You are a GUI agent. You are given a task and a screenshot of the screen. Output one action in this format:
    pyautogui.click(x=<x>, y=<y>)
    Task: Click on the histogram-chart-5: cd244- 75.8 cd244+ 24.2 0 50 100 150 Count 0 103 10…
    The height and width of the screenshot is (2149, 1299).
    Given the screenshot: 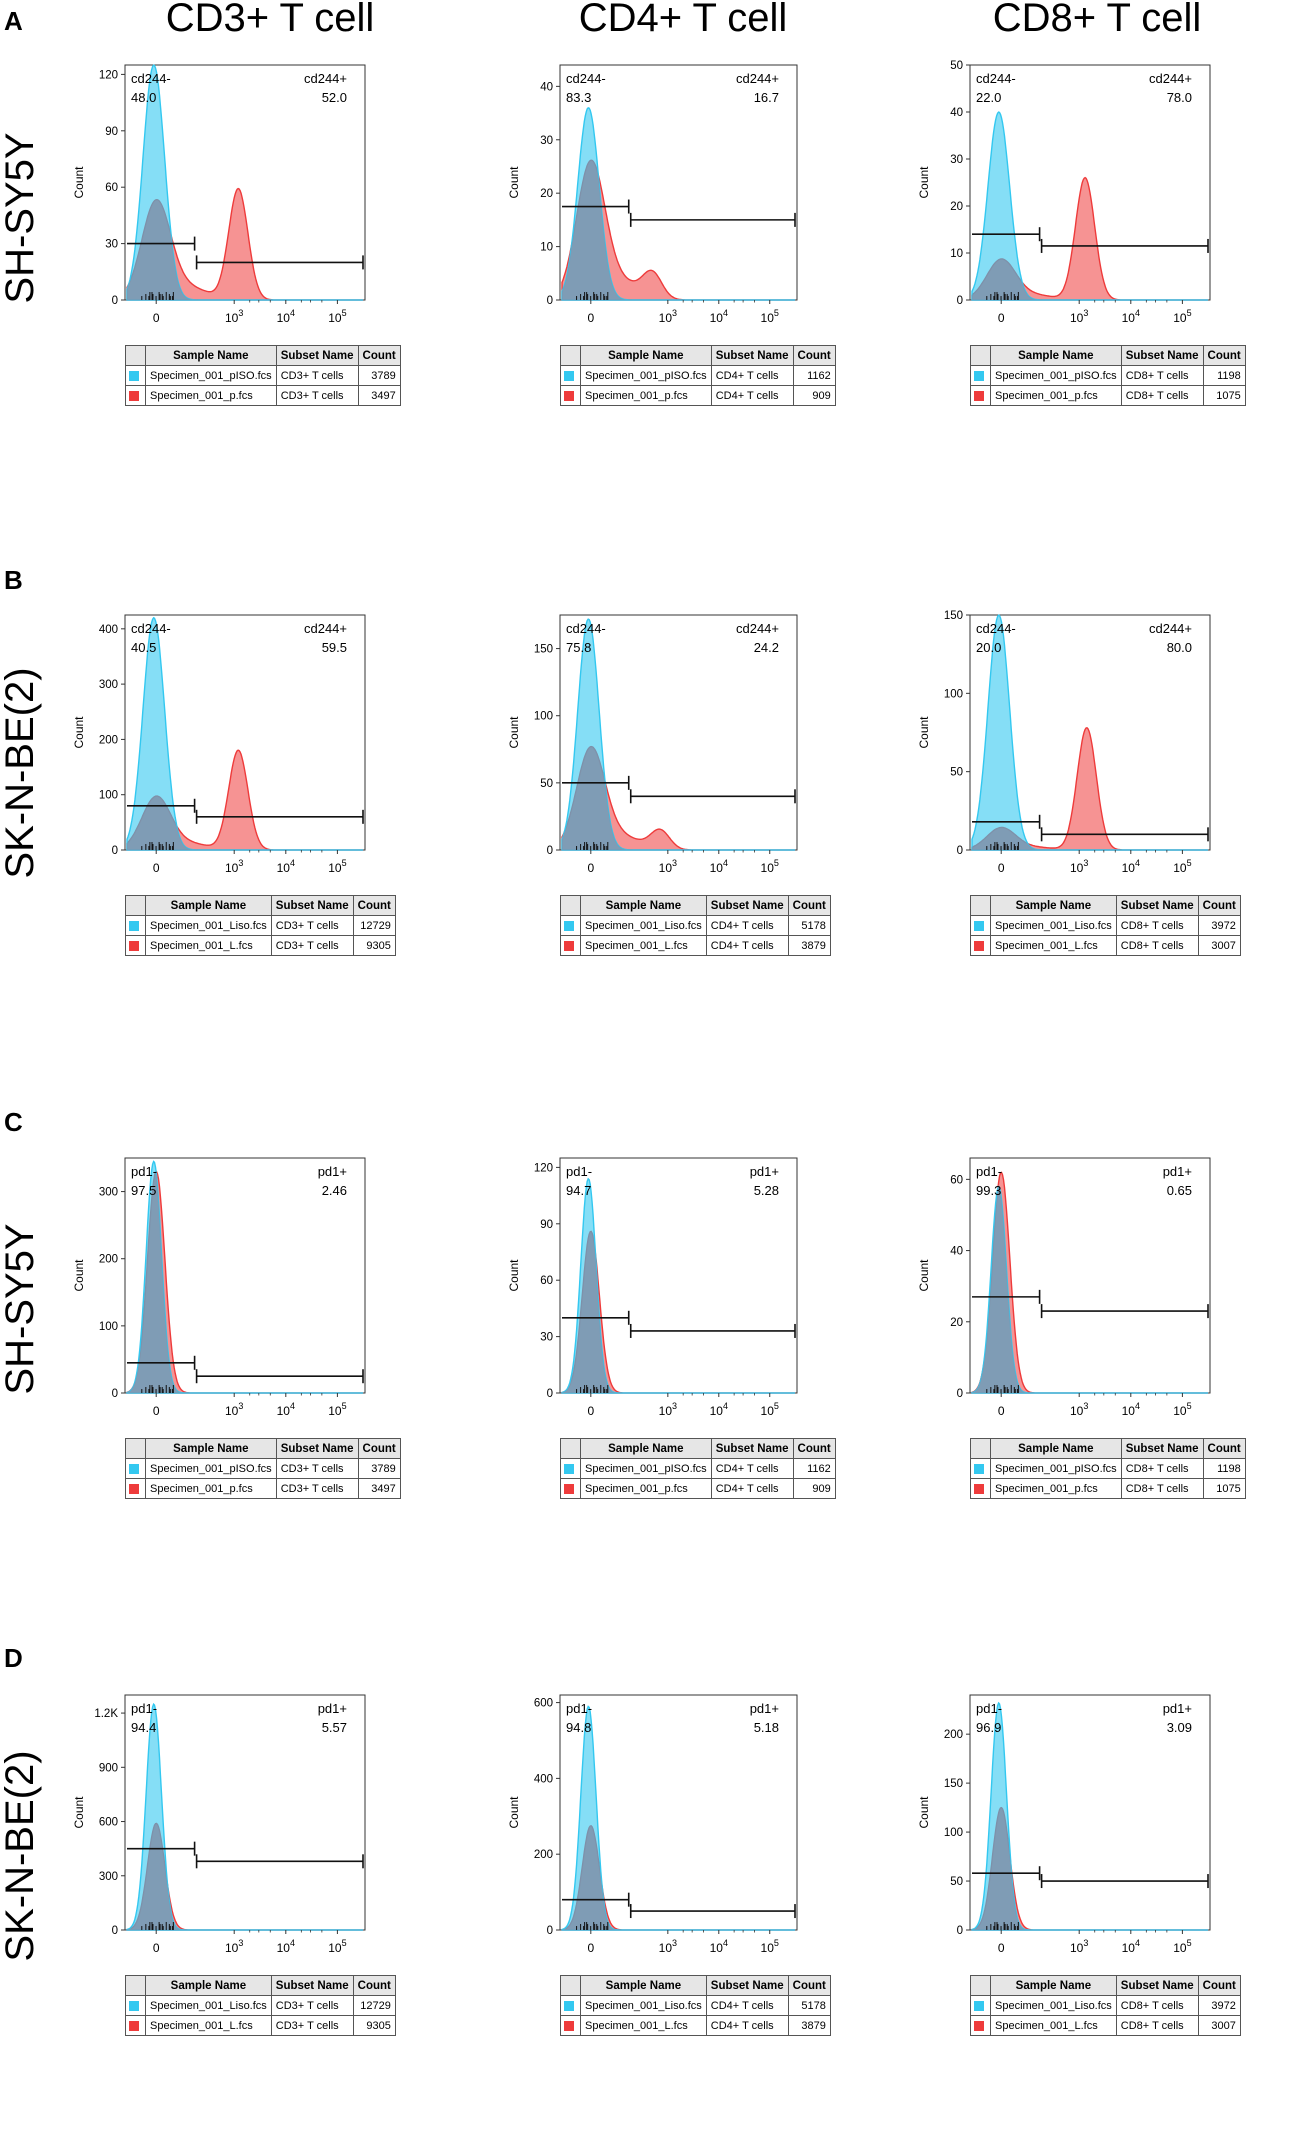 What is the action you would take?
    pyautogui.click(x=652, y=749)
    